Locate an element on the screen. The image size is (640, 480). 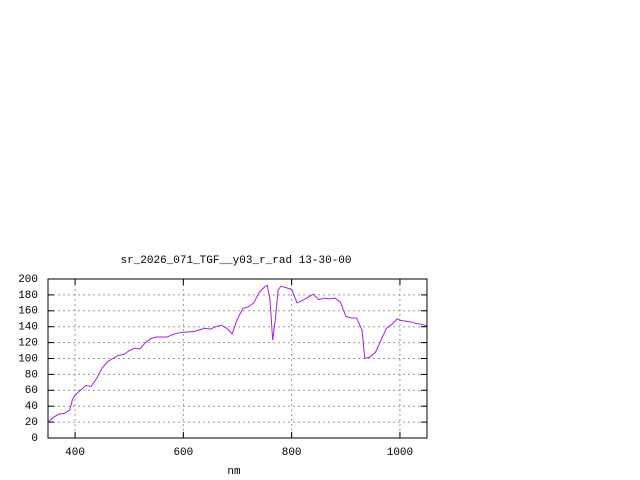
x-axis-label: nm is located at coordinates (234, 472).